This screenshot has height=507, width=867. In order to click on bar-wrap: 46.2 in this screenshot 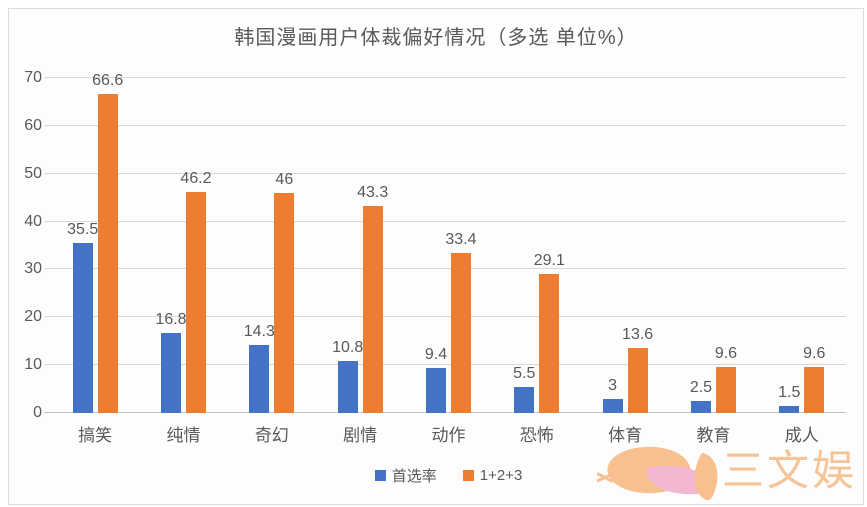, I will do `click(196, 245)`.